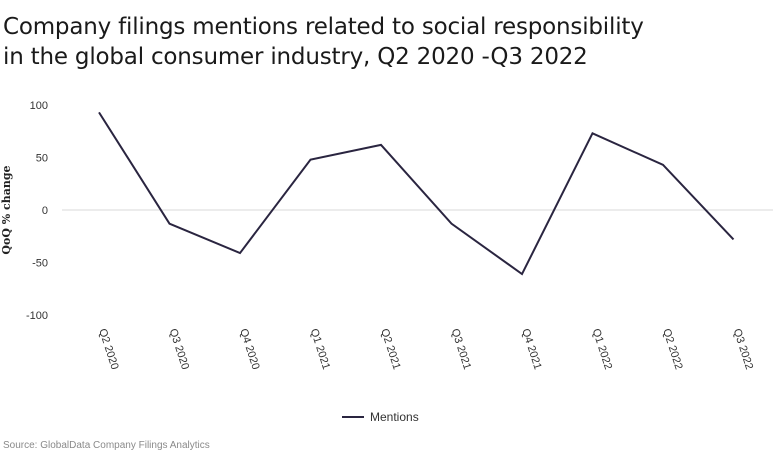 The height and width of the screenshot is (469, 773). Describe the element at coordinates (40, 264) in the screenshot. I see `y-tick-label: -50` at that location.